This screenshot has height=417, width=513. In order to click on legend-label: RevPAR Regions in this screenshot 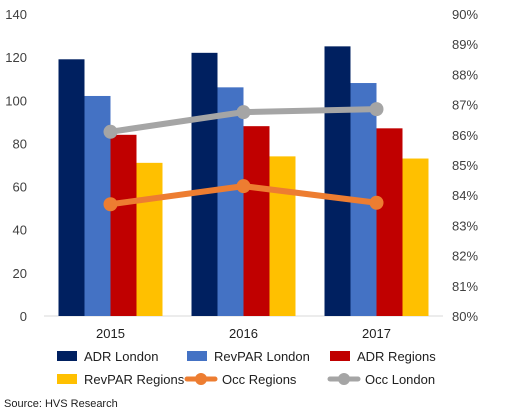, I will do `click(134, 379)`.